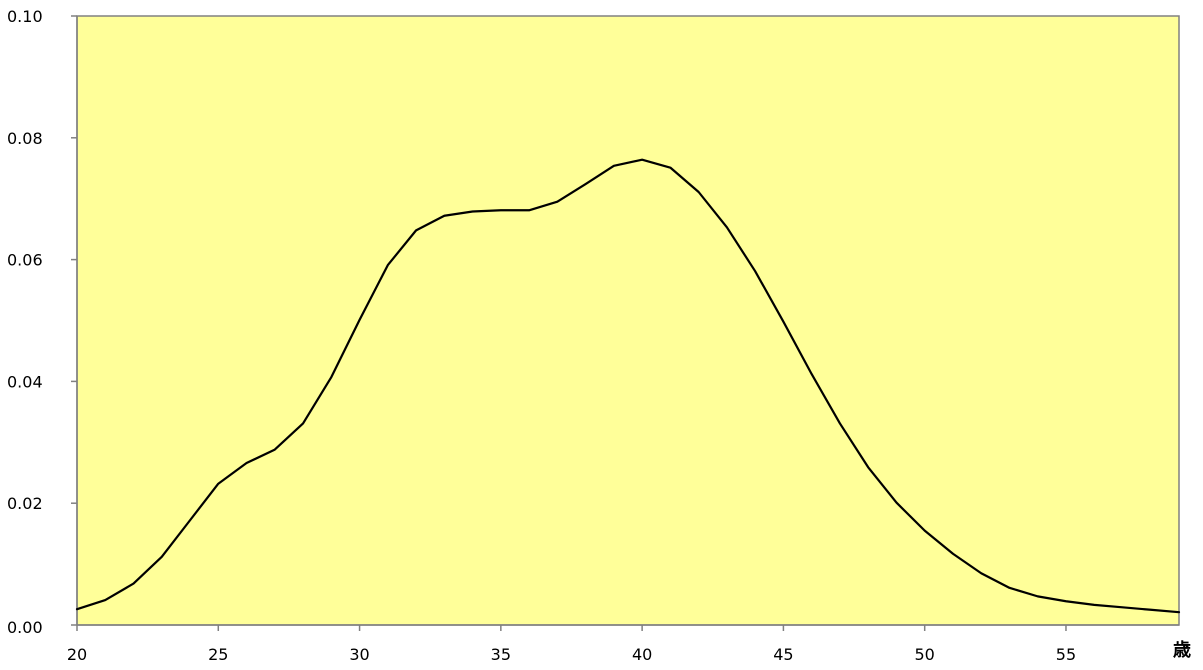  I want to click on x-tick-label: 50, so click(925, 654).